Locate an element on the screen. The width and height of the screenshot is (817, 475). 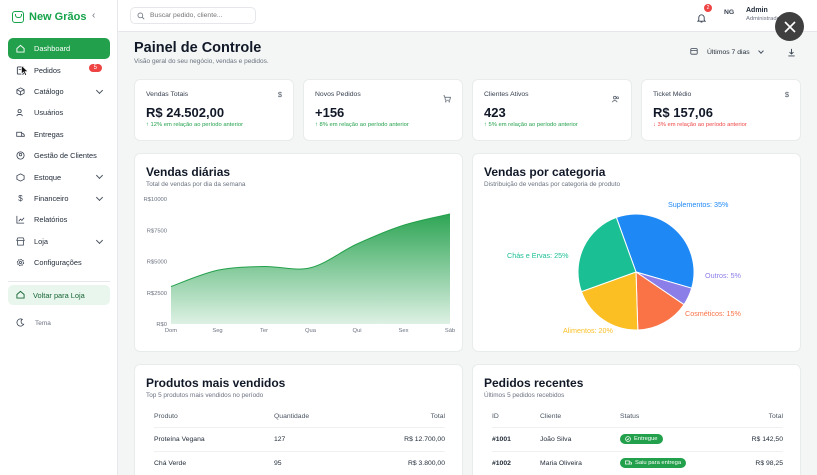
column-header: Quantidade is located at coordinates (292, 417).